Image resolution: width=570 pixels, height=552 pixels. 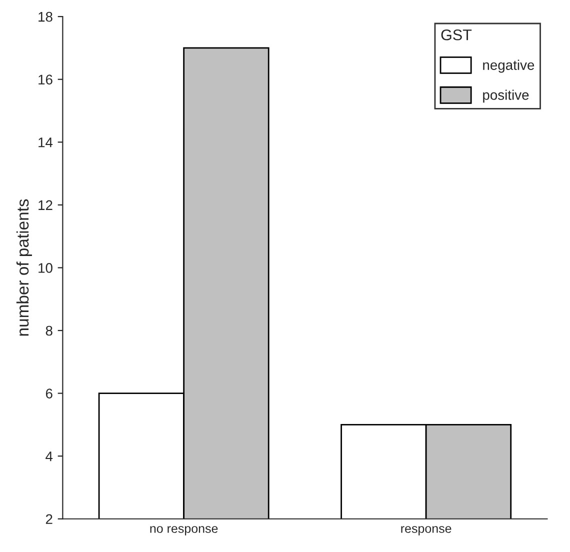 What do you see at coordinates (45, 79) in the screenshot?
I see `y-tick-label: 16` at bounding box center [45, 79].